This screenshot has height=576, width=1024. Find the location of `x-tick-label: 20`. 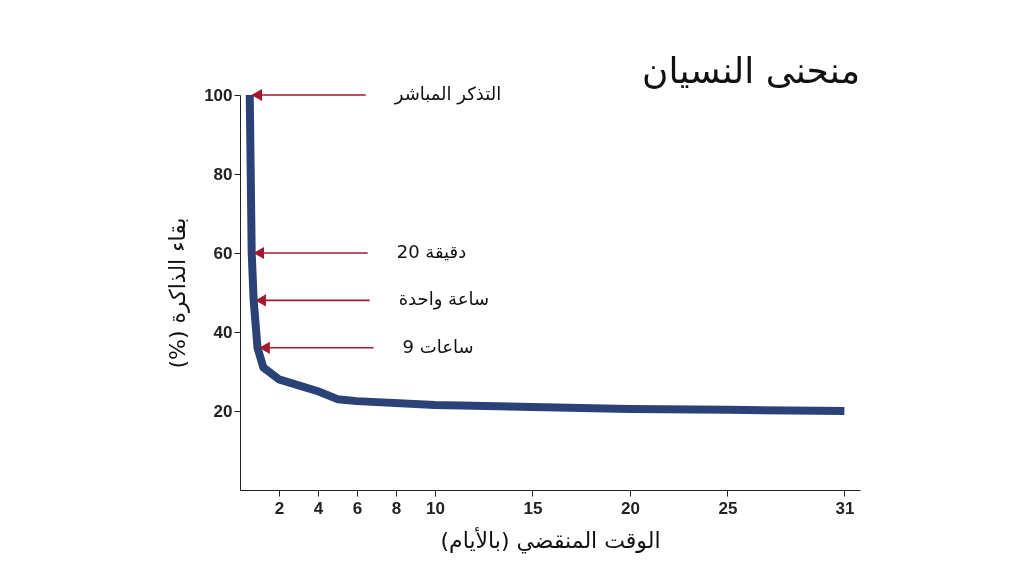

x-tick-label: 20 is located at coordinates (630, 508).